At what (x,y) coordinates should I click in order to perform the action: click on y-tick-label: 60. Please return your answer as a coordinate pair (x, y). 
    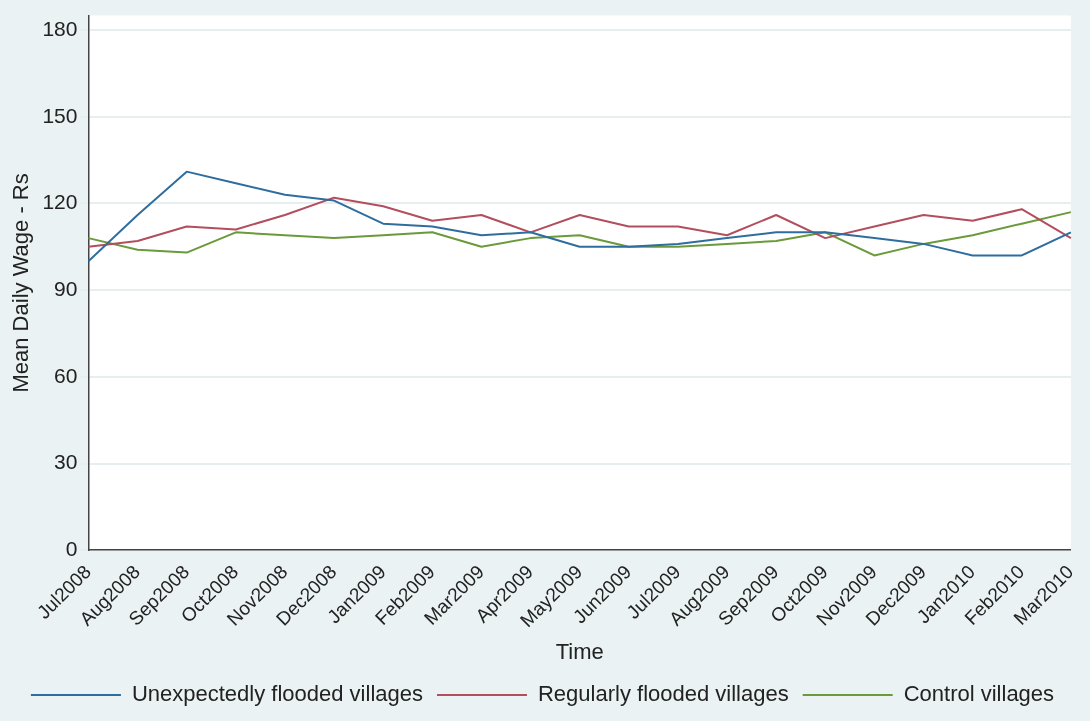
    Looking at the image, I should click on (66, 375).